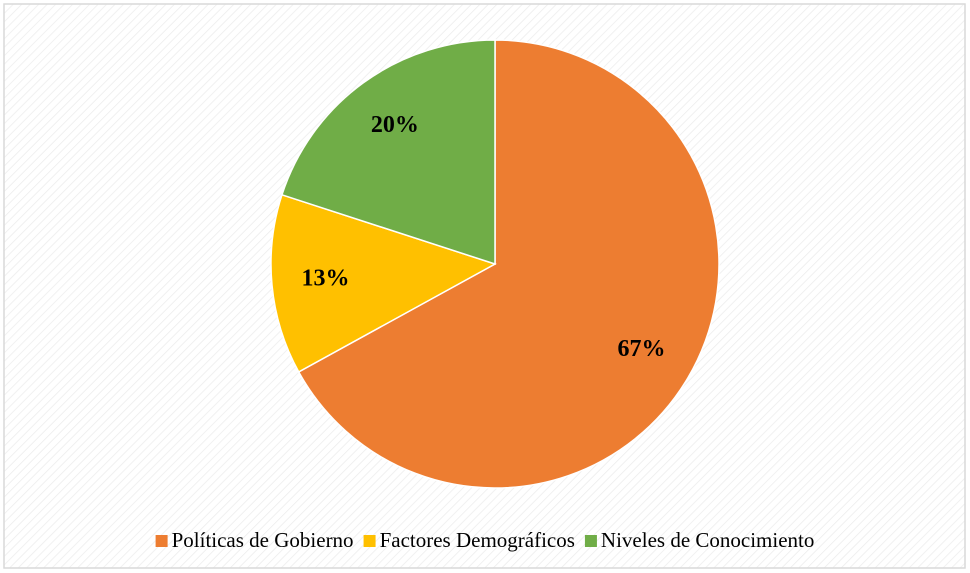 The image size is (970, 573). What do you see at coordinates (395, 125) in the screenshot?
I see `data-label: 20%` at bounding box center [395, 125].